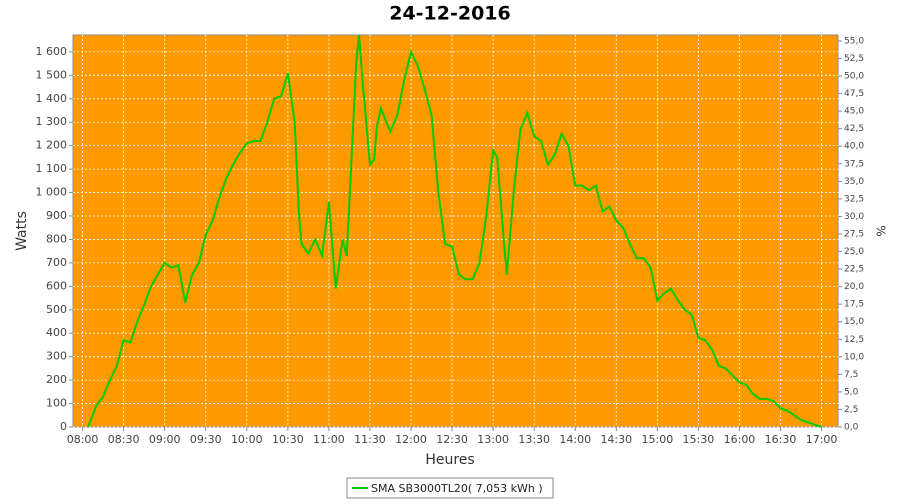 The height and width of the screenshot is (504, 900). What do you see at coordinates (854, 112) in the screenshot?
I see `y2-tick-label: 45,0` at bounding box center [854, 112].